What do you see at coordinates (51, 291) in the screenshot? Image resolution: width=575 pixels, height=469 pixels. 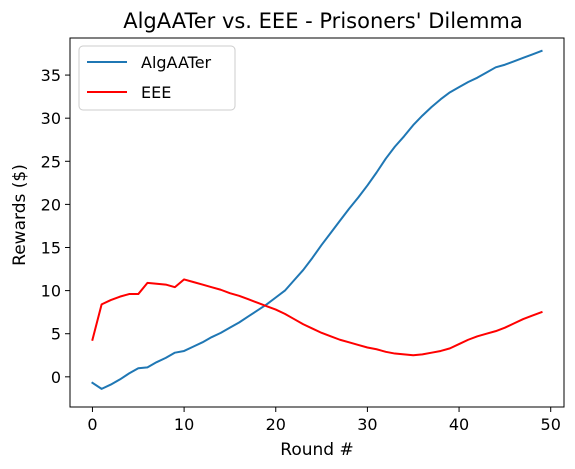 I see `y-tick-label: 10` at bounding box center [51, 291].